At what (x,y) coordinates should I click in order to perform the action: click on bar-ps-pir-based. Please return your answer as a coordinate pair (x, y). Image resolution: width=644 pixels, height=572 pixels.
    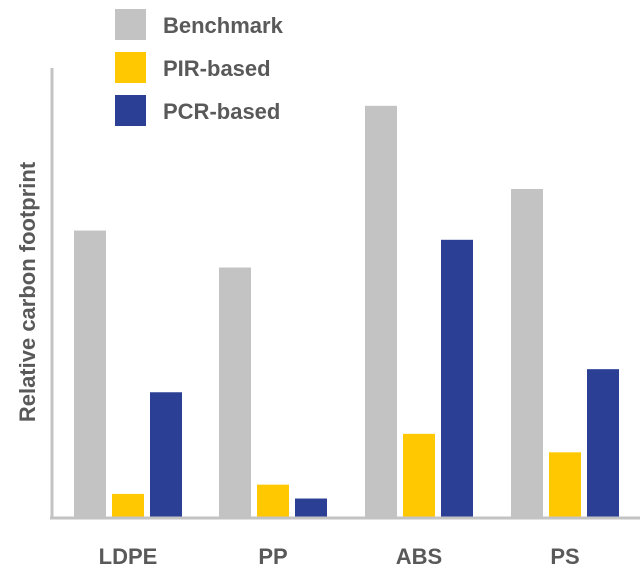
    Looking at the image, I should click on (565, 484).